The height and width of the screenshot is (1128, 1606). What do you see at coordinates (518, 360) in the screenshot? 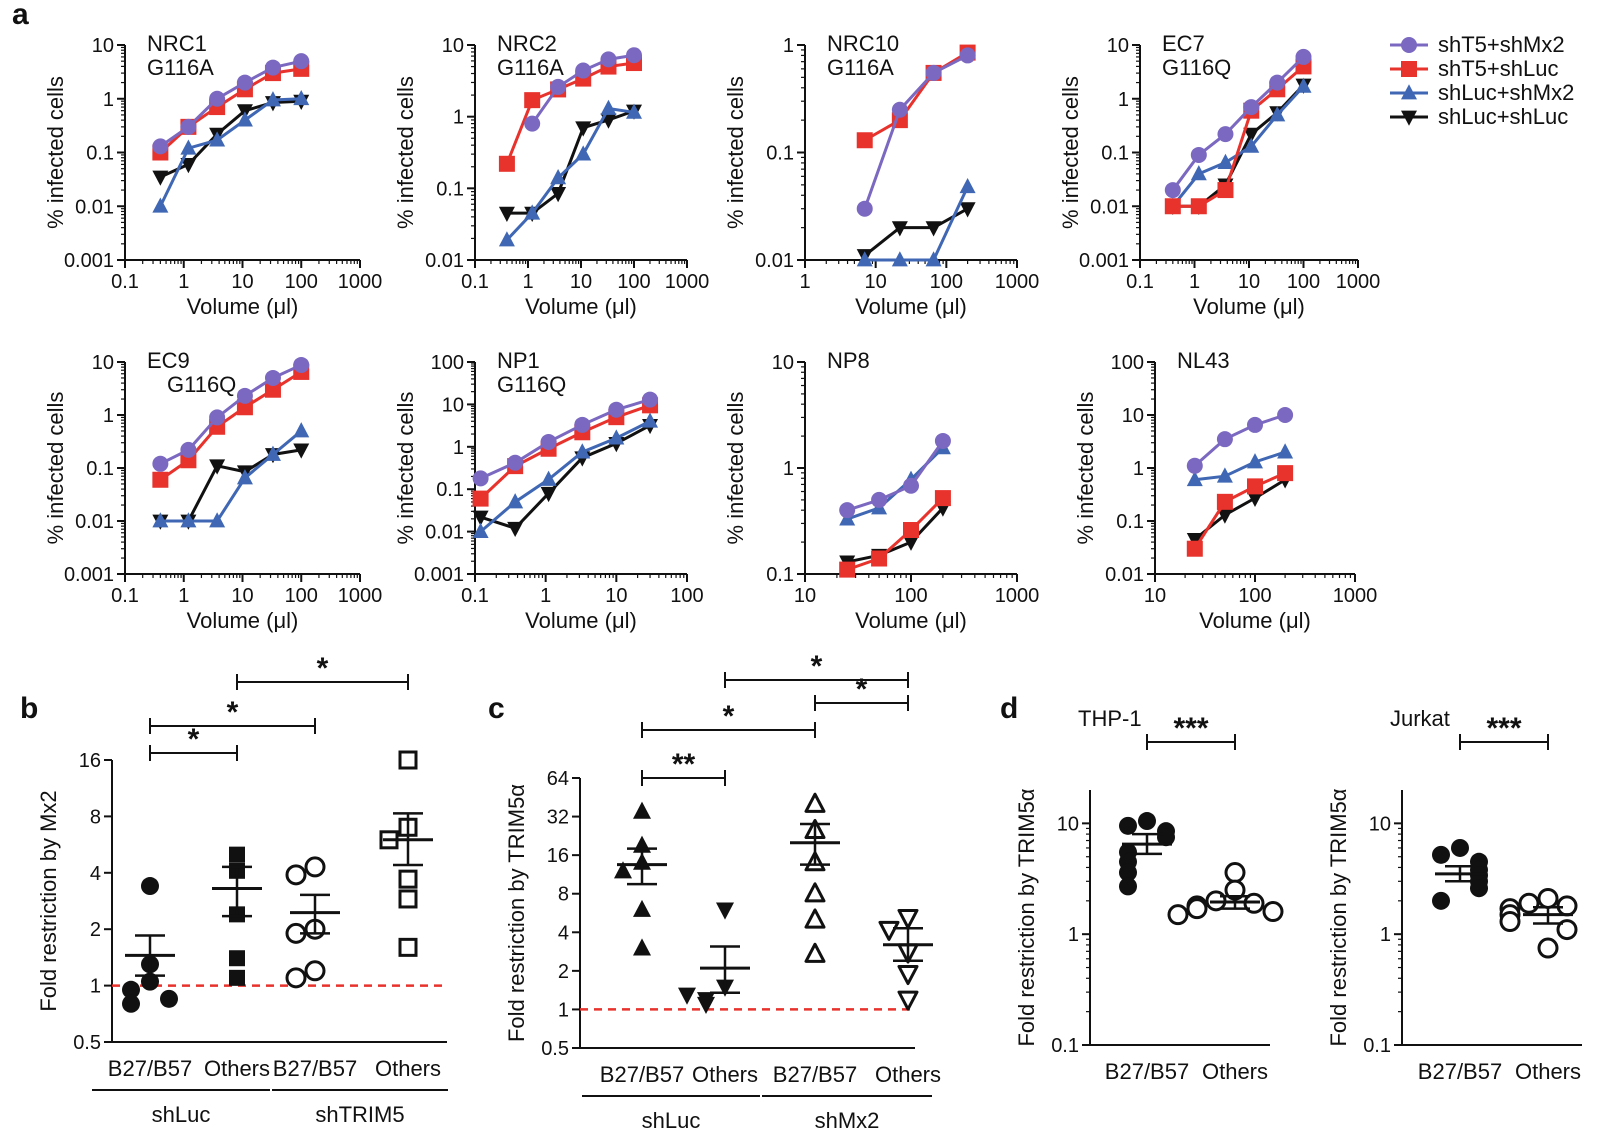
I see `chart-title: NP1` at bounding box center [518, 360].